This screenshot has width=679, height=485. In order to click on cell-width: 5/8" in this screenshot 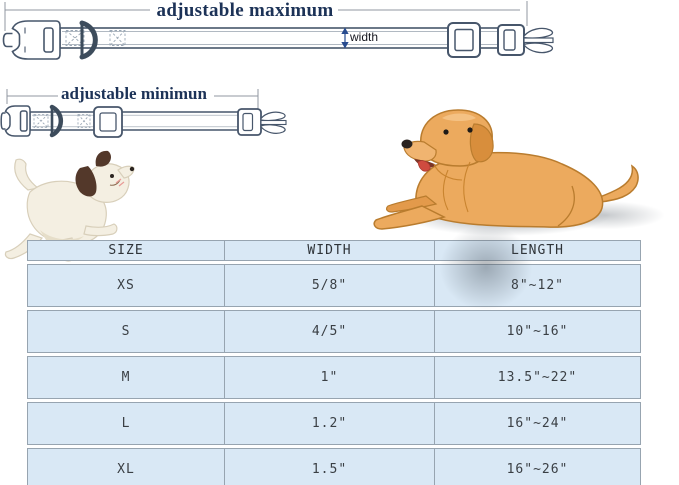, I will do `click(330, 285)`.